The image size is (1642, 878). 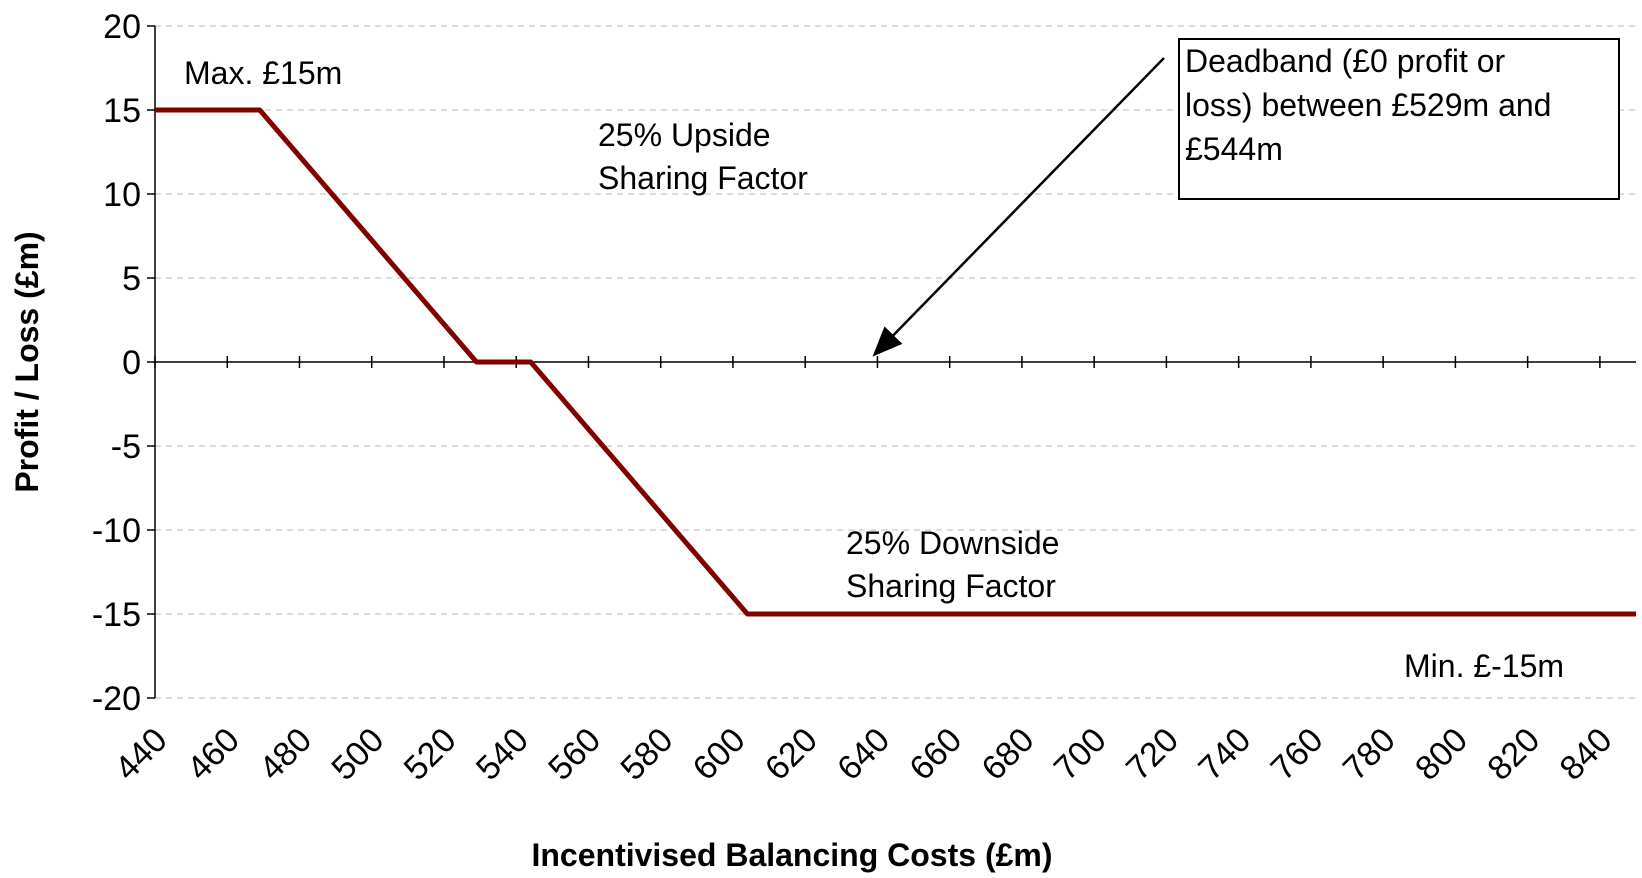 I want to click on y-tick-label: 20, so click(x=122, y=27).